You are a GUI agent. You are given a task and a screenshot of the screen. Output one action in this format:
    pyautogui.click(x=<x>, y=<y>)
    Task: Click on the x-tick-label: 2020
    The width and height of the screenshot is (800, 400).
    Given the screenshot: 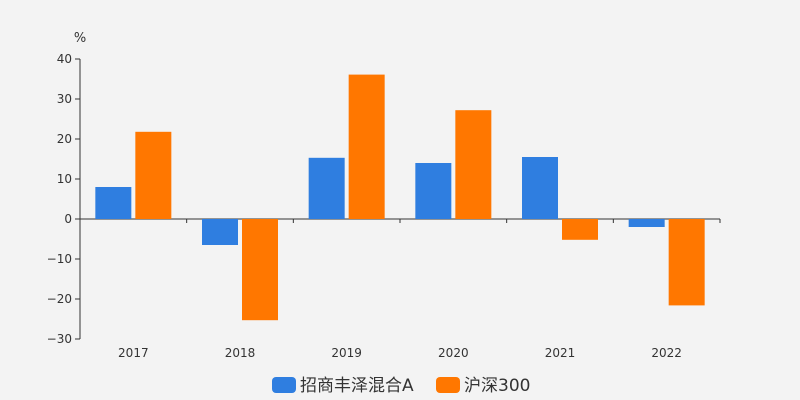 What is the action you would take?
    pyautogui.click(x=453, y=353)
    